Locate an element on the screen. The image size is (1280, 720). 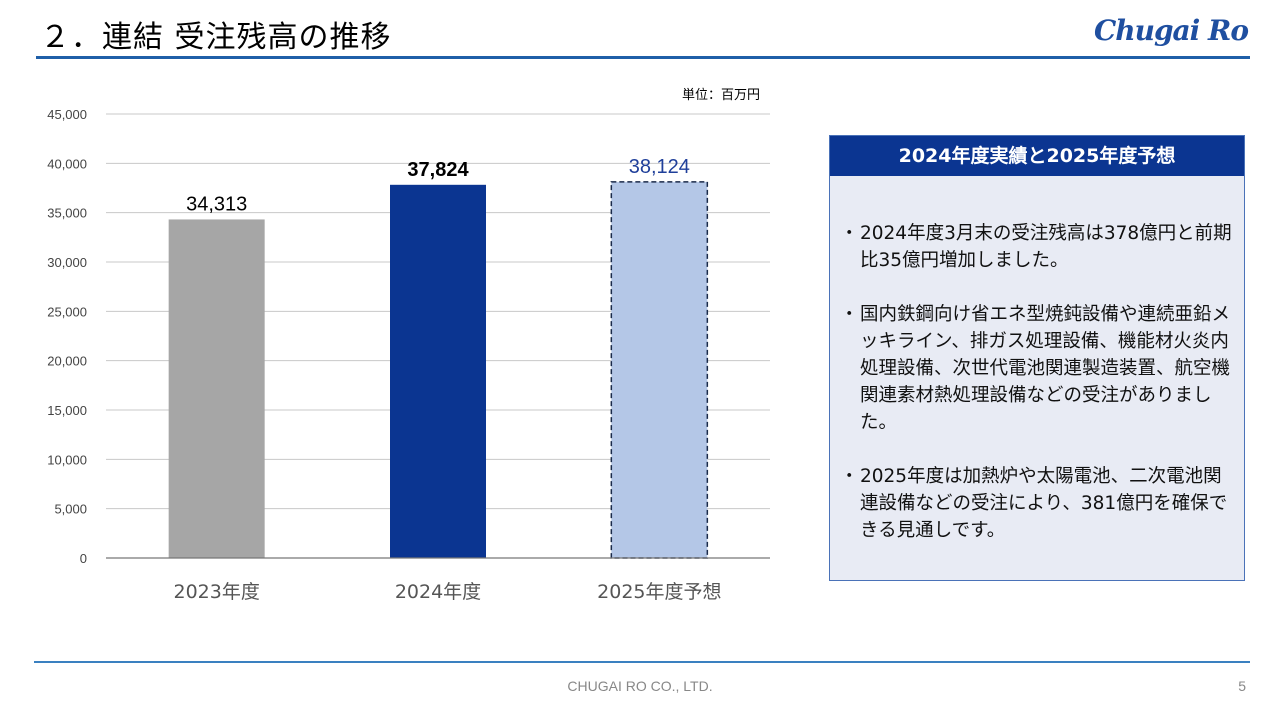
page-number: 5 is located at coordinates (1242, 686).